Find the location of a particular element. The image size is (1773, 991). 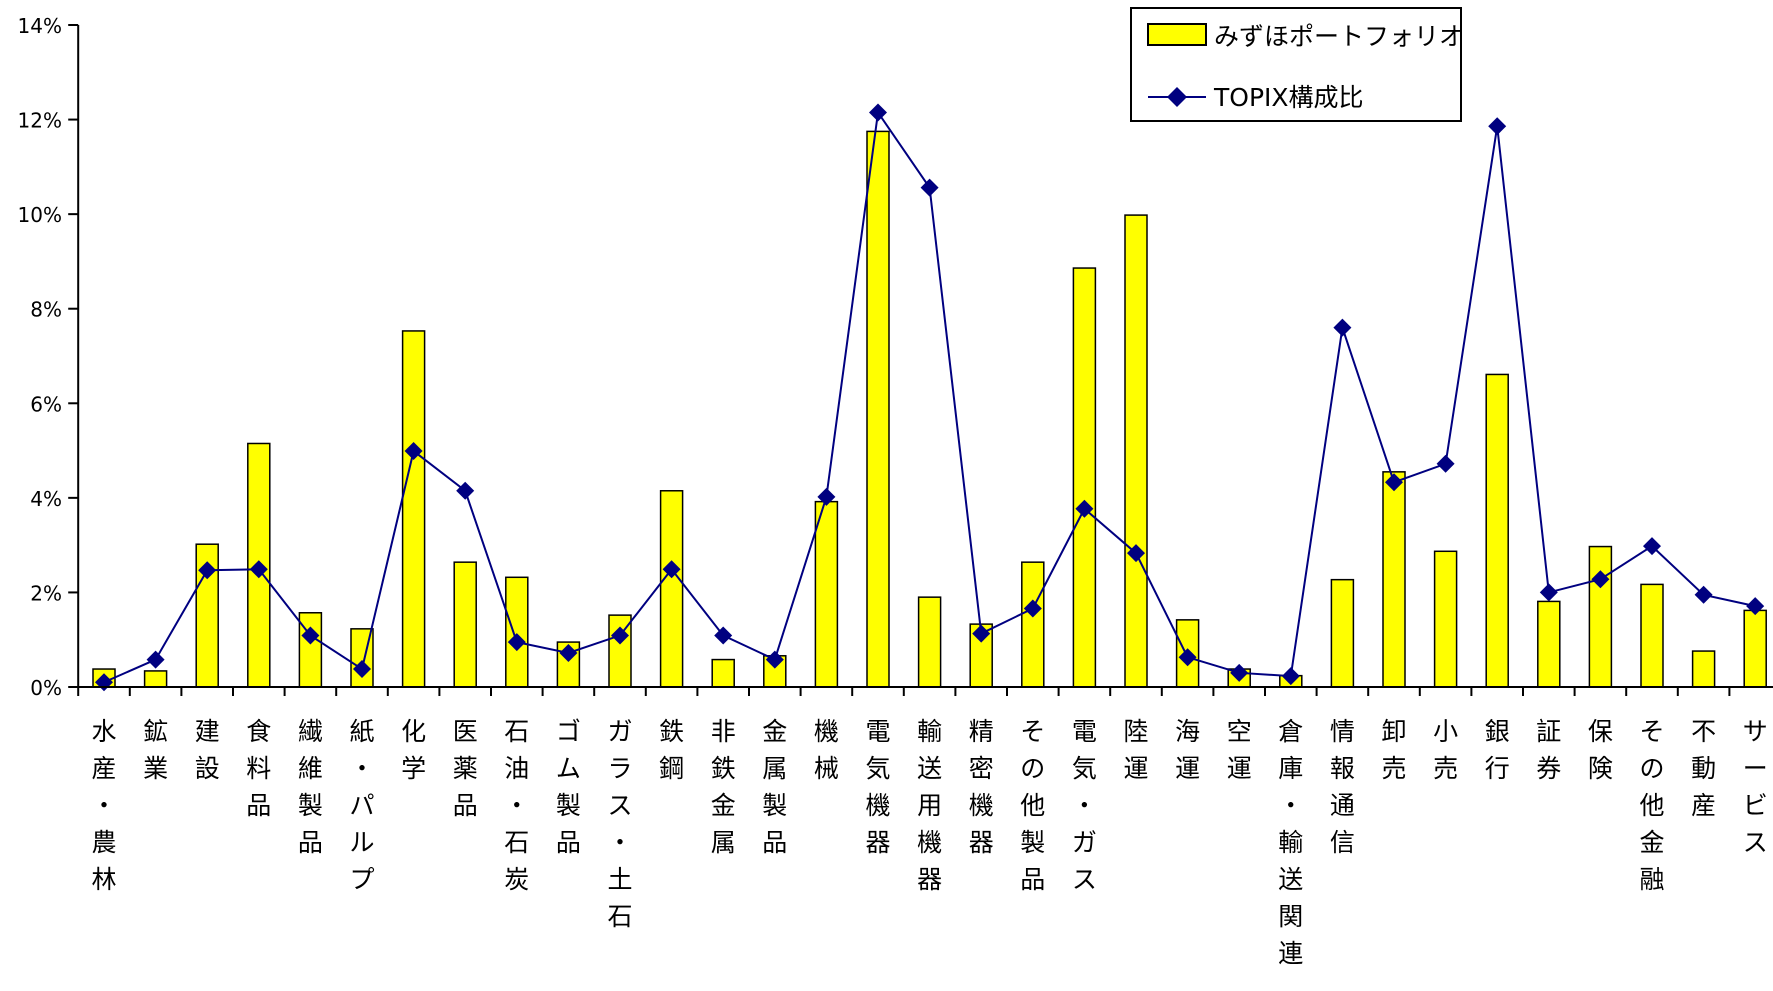

svg-text: 売 is located at coordinates (1445, 768).